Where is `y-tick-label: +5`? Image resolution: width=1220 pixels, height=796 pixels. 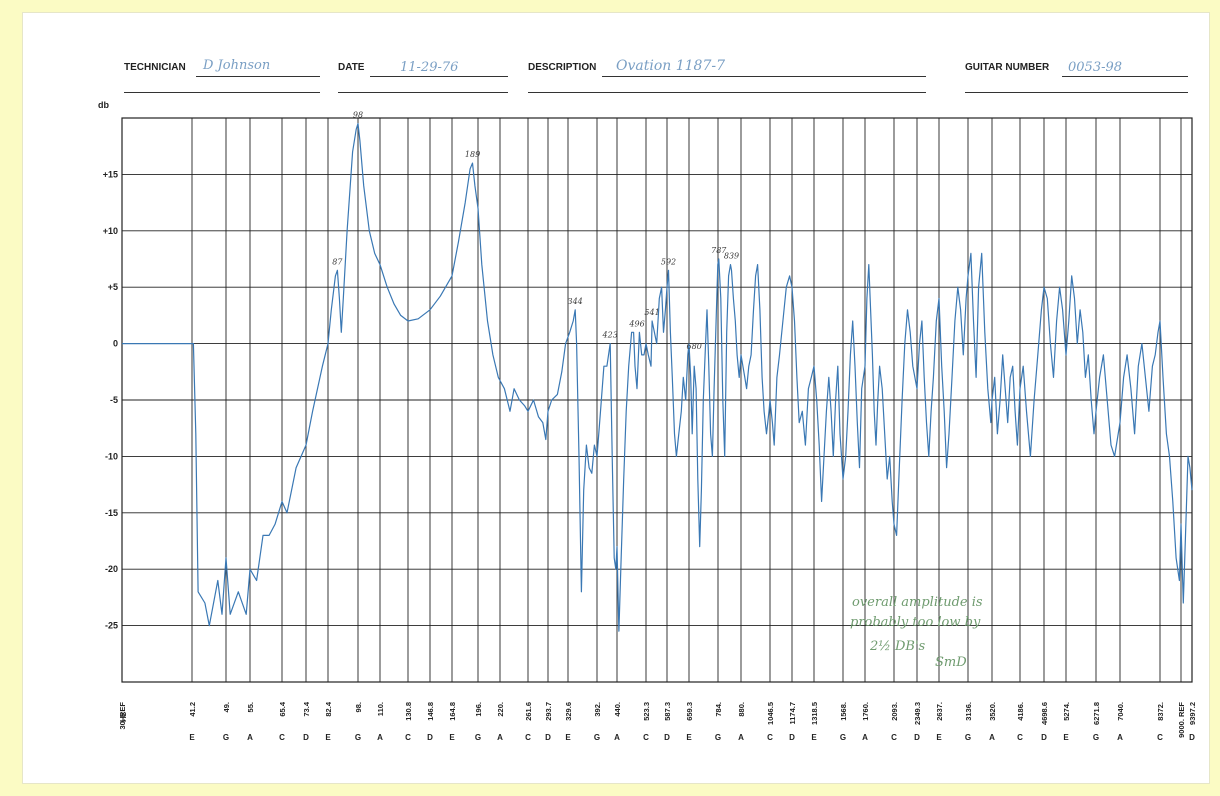
y-tick-label: +5 is located at coordinates (113, 287).